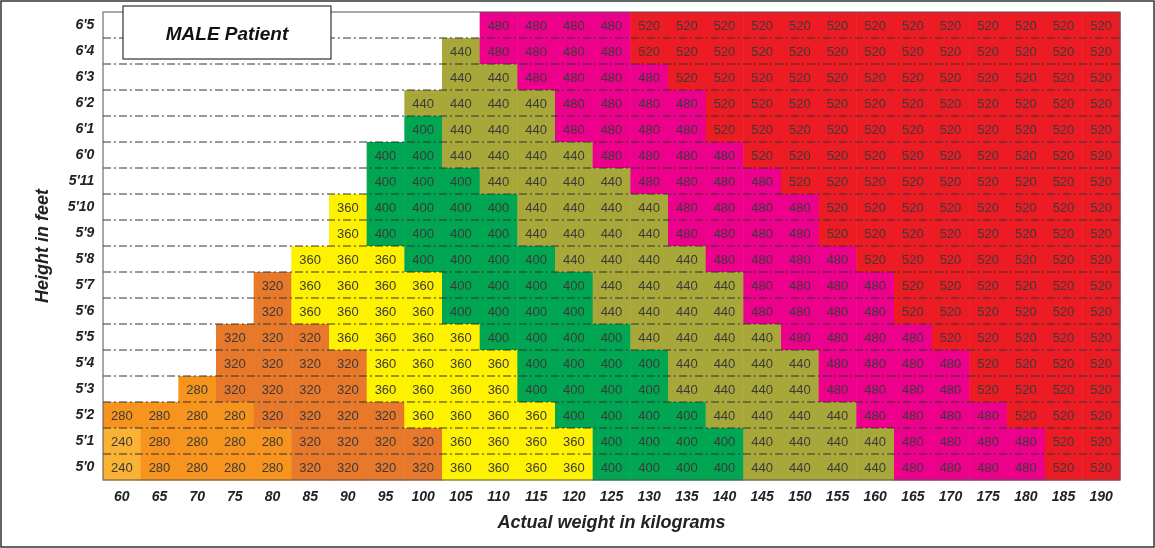 This screenshot has width=1155, height=548. Describe the element at coordinates (85, 128) in the screenshot. I see `y-tick-label: 6'1` at that location.